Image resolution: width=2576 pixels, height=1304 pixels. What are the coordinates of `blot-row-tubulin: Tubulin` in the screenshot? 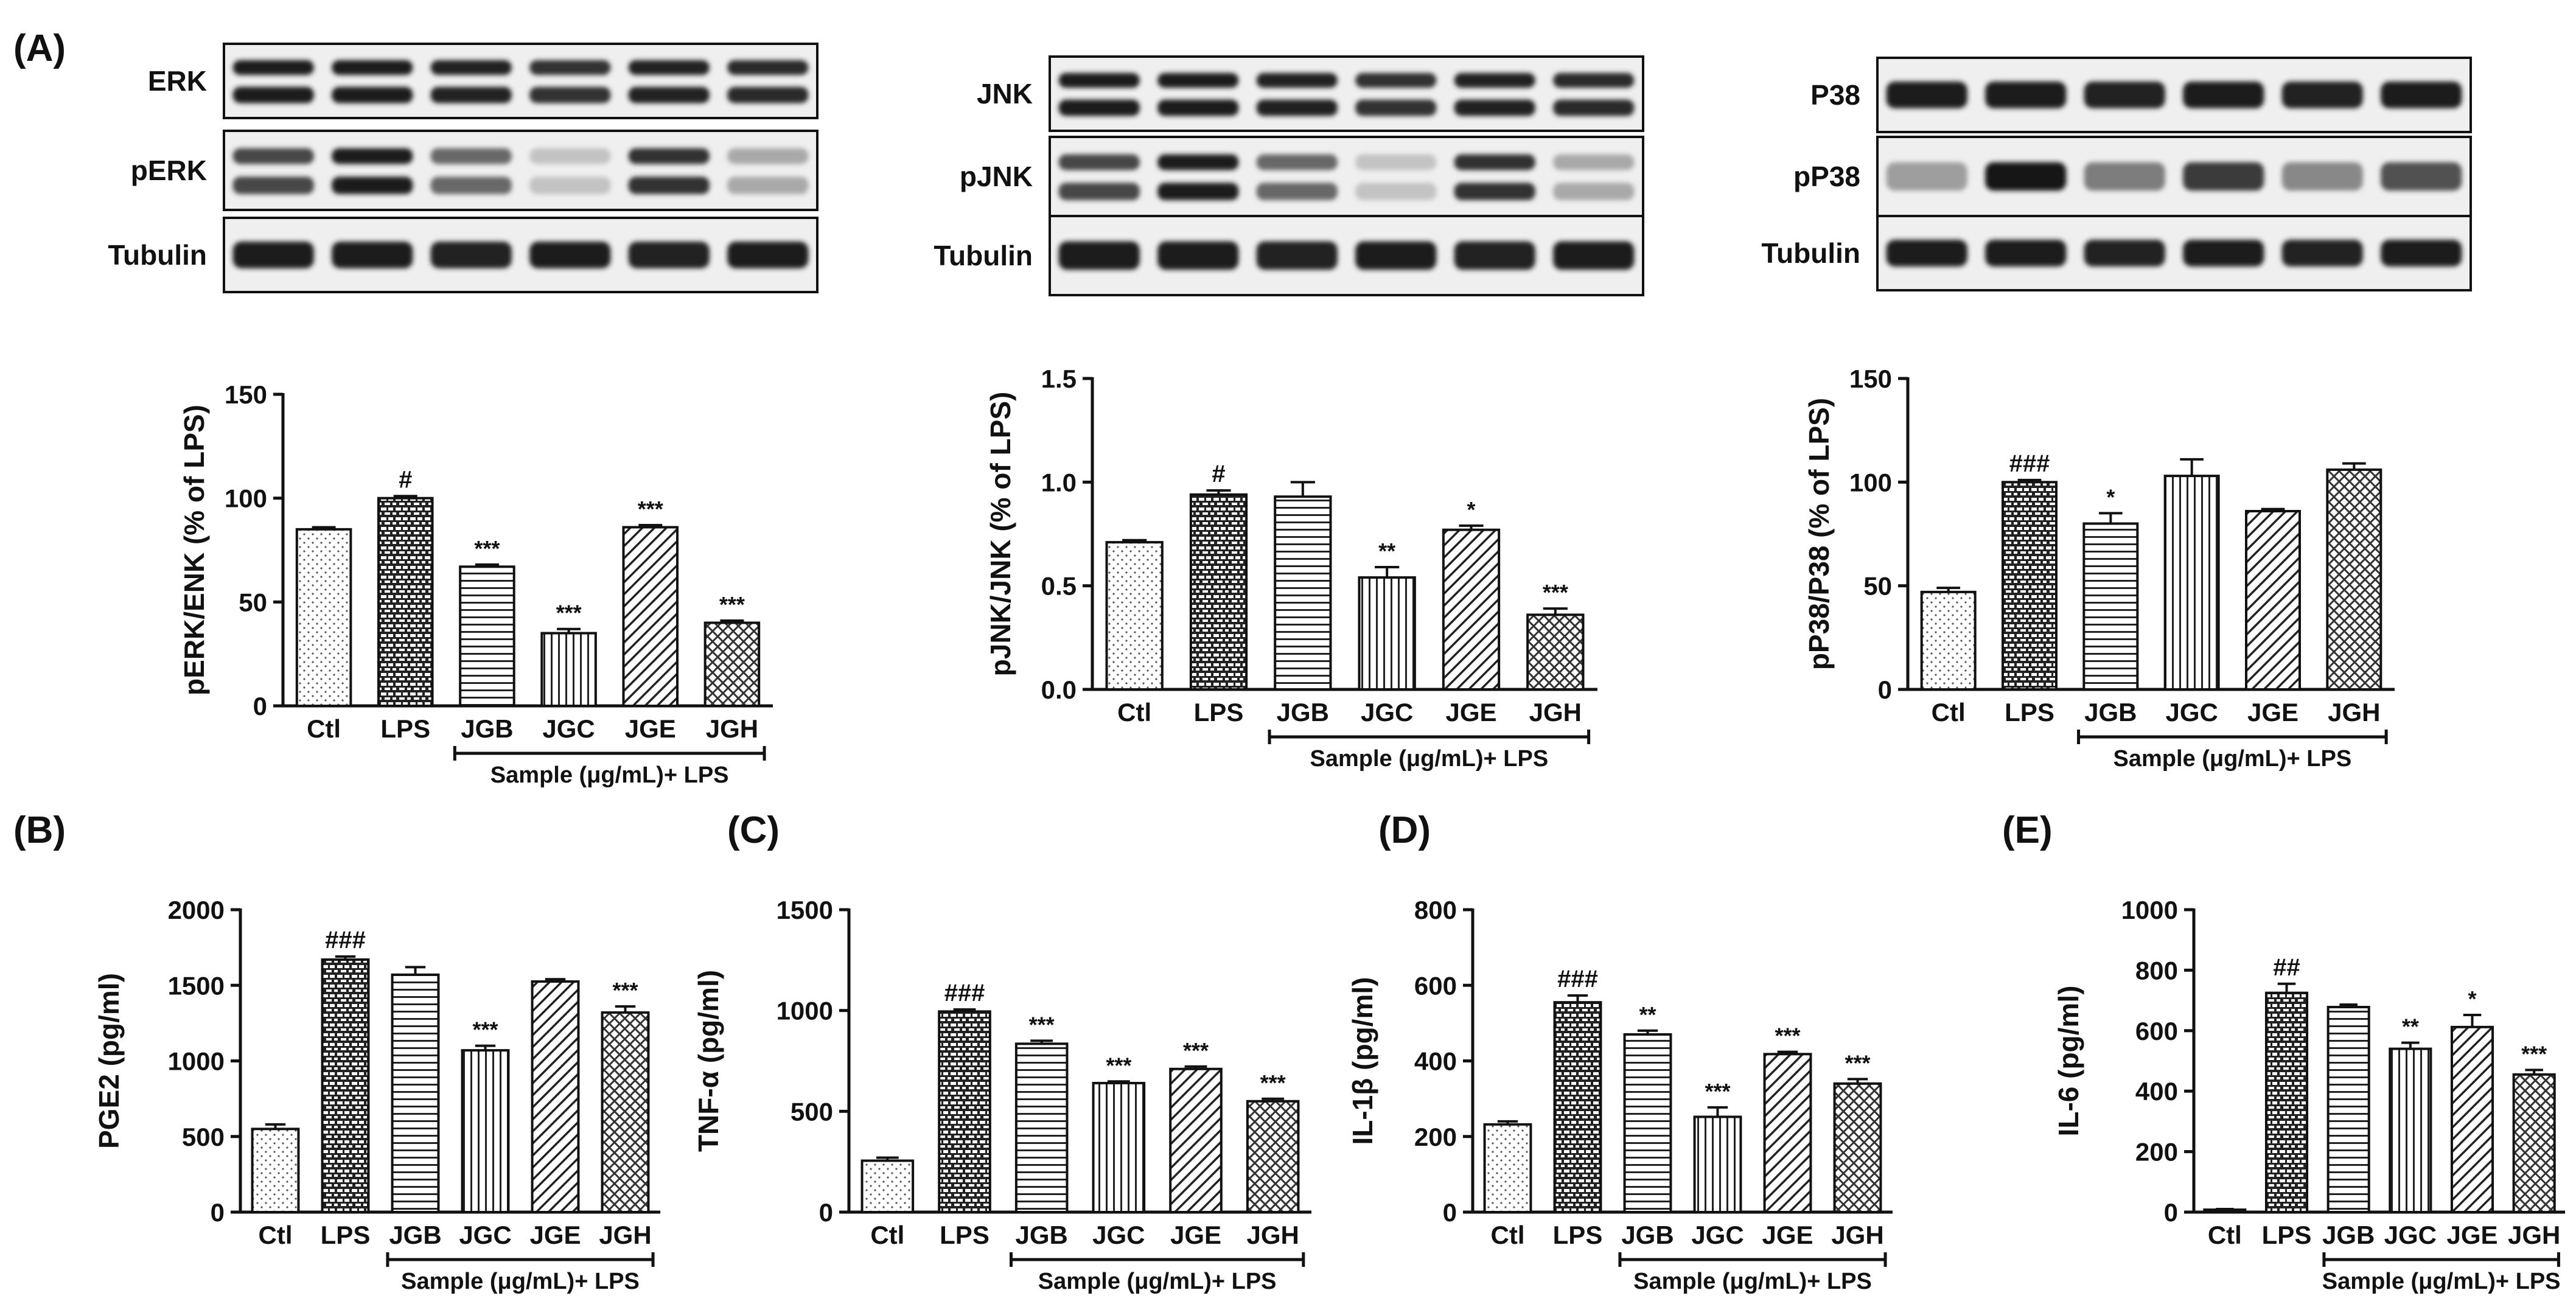 It's located at (1289, 255).